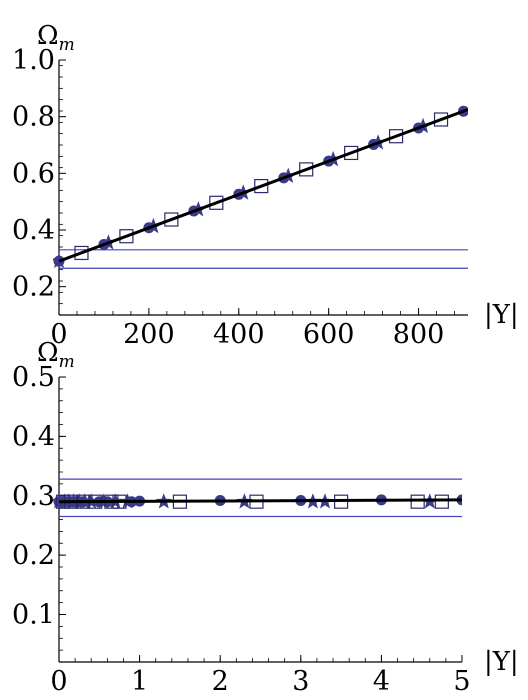 Image resolution: width=528 pixels, height=700 pixels. What do you see at coordinates (33, 615) in the screenshot?
I see `y-tick-label: 0.1` at bounding box center [33, 615].